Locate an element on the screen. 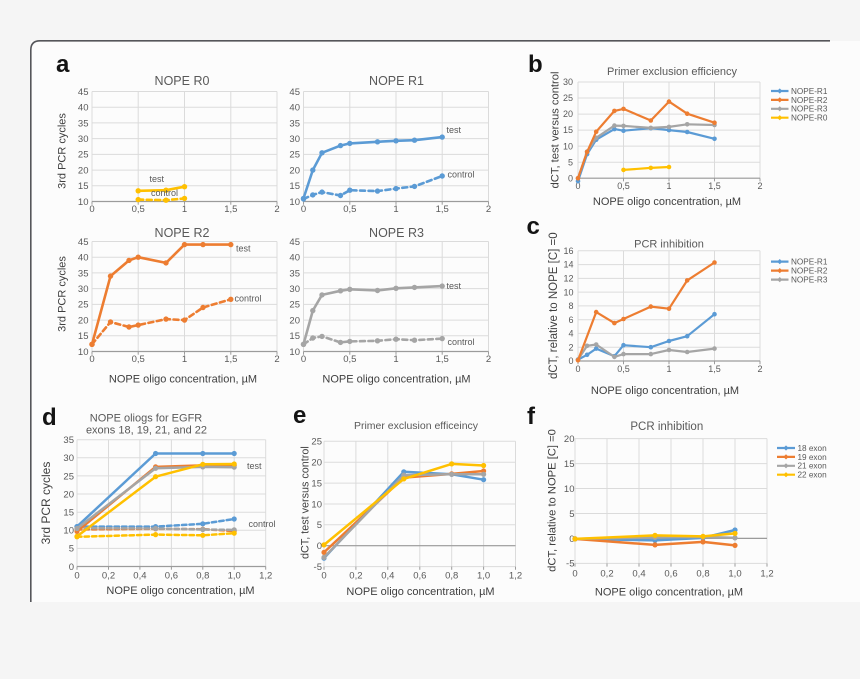 Image resolution: width=860 pixels, height=679 pixels. svg-text: b is located at coordinates (535, 64).